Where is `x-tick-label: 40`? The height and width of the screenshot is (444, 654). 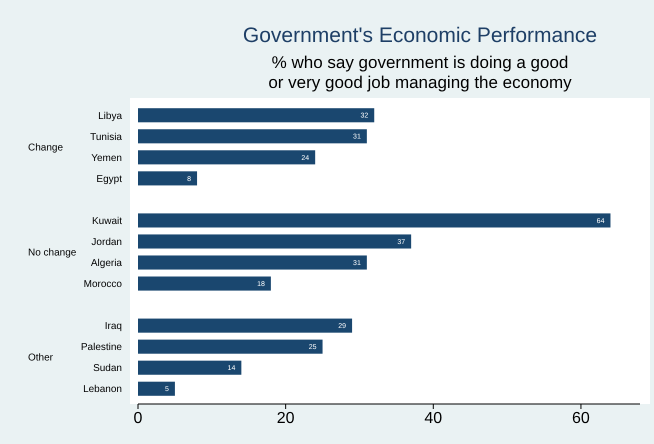
x-tick-label: 40 is located at coordinates (433, 418).